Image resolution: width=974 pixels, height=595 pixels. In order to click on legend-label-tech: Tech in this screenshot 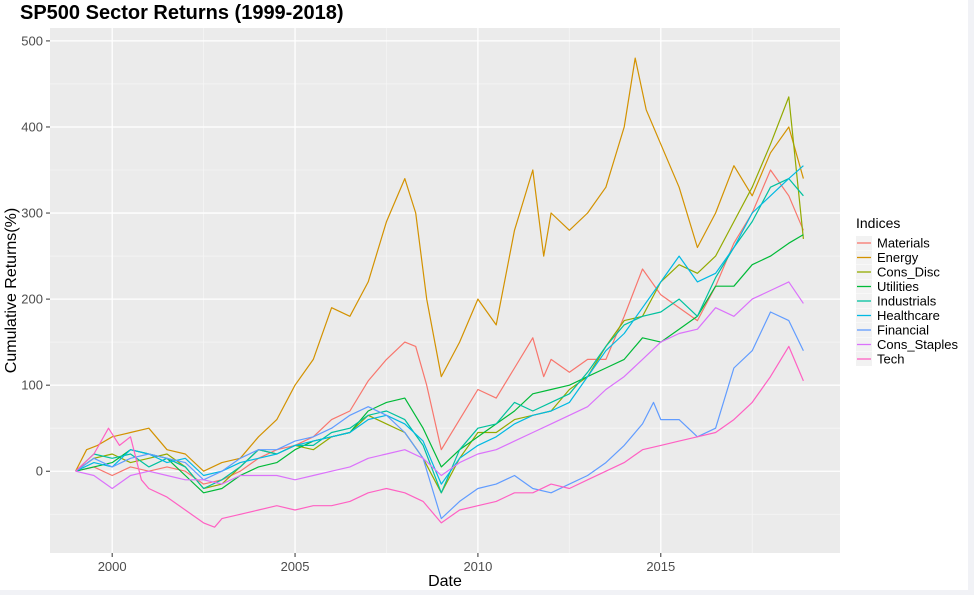, I will do `click(890, 359)`.